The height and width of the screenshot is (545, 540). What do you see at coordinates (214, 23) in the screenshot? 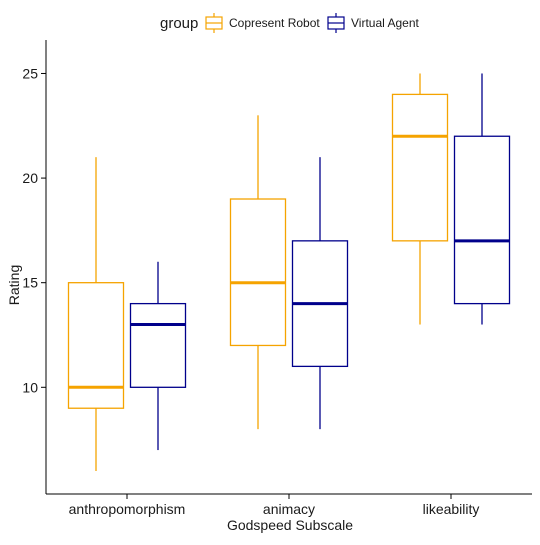
I see `legend-key-copresent-robot` at bounding box center [214, 23].